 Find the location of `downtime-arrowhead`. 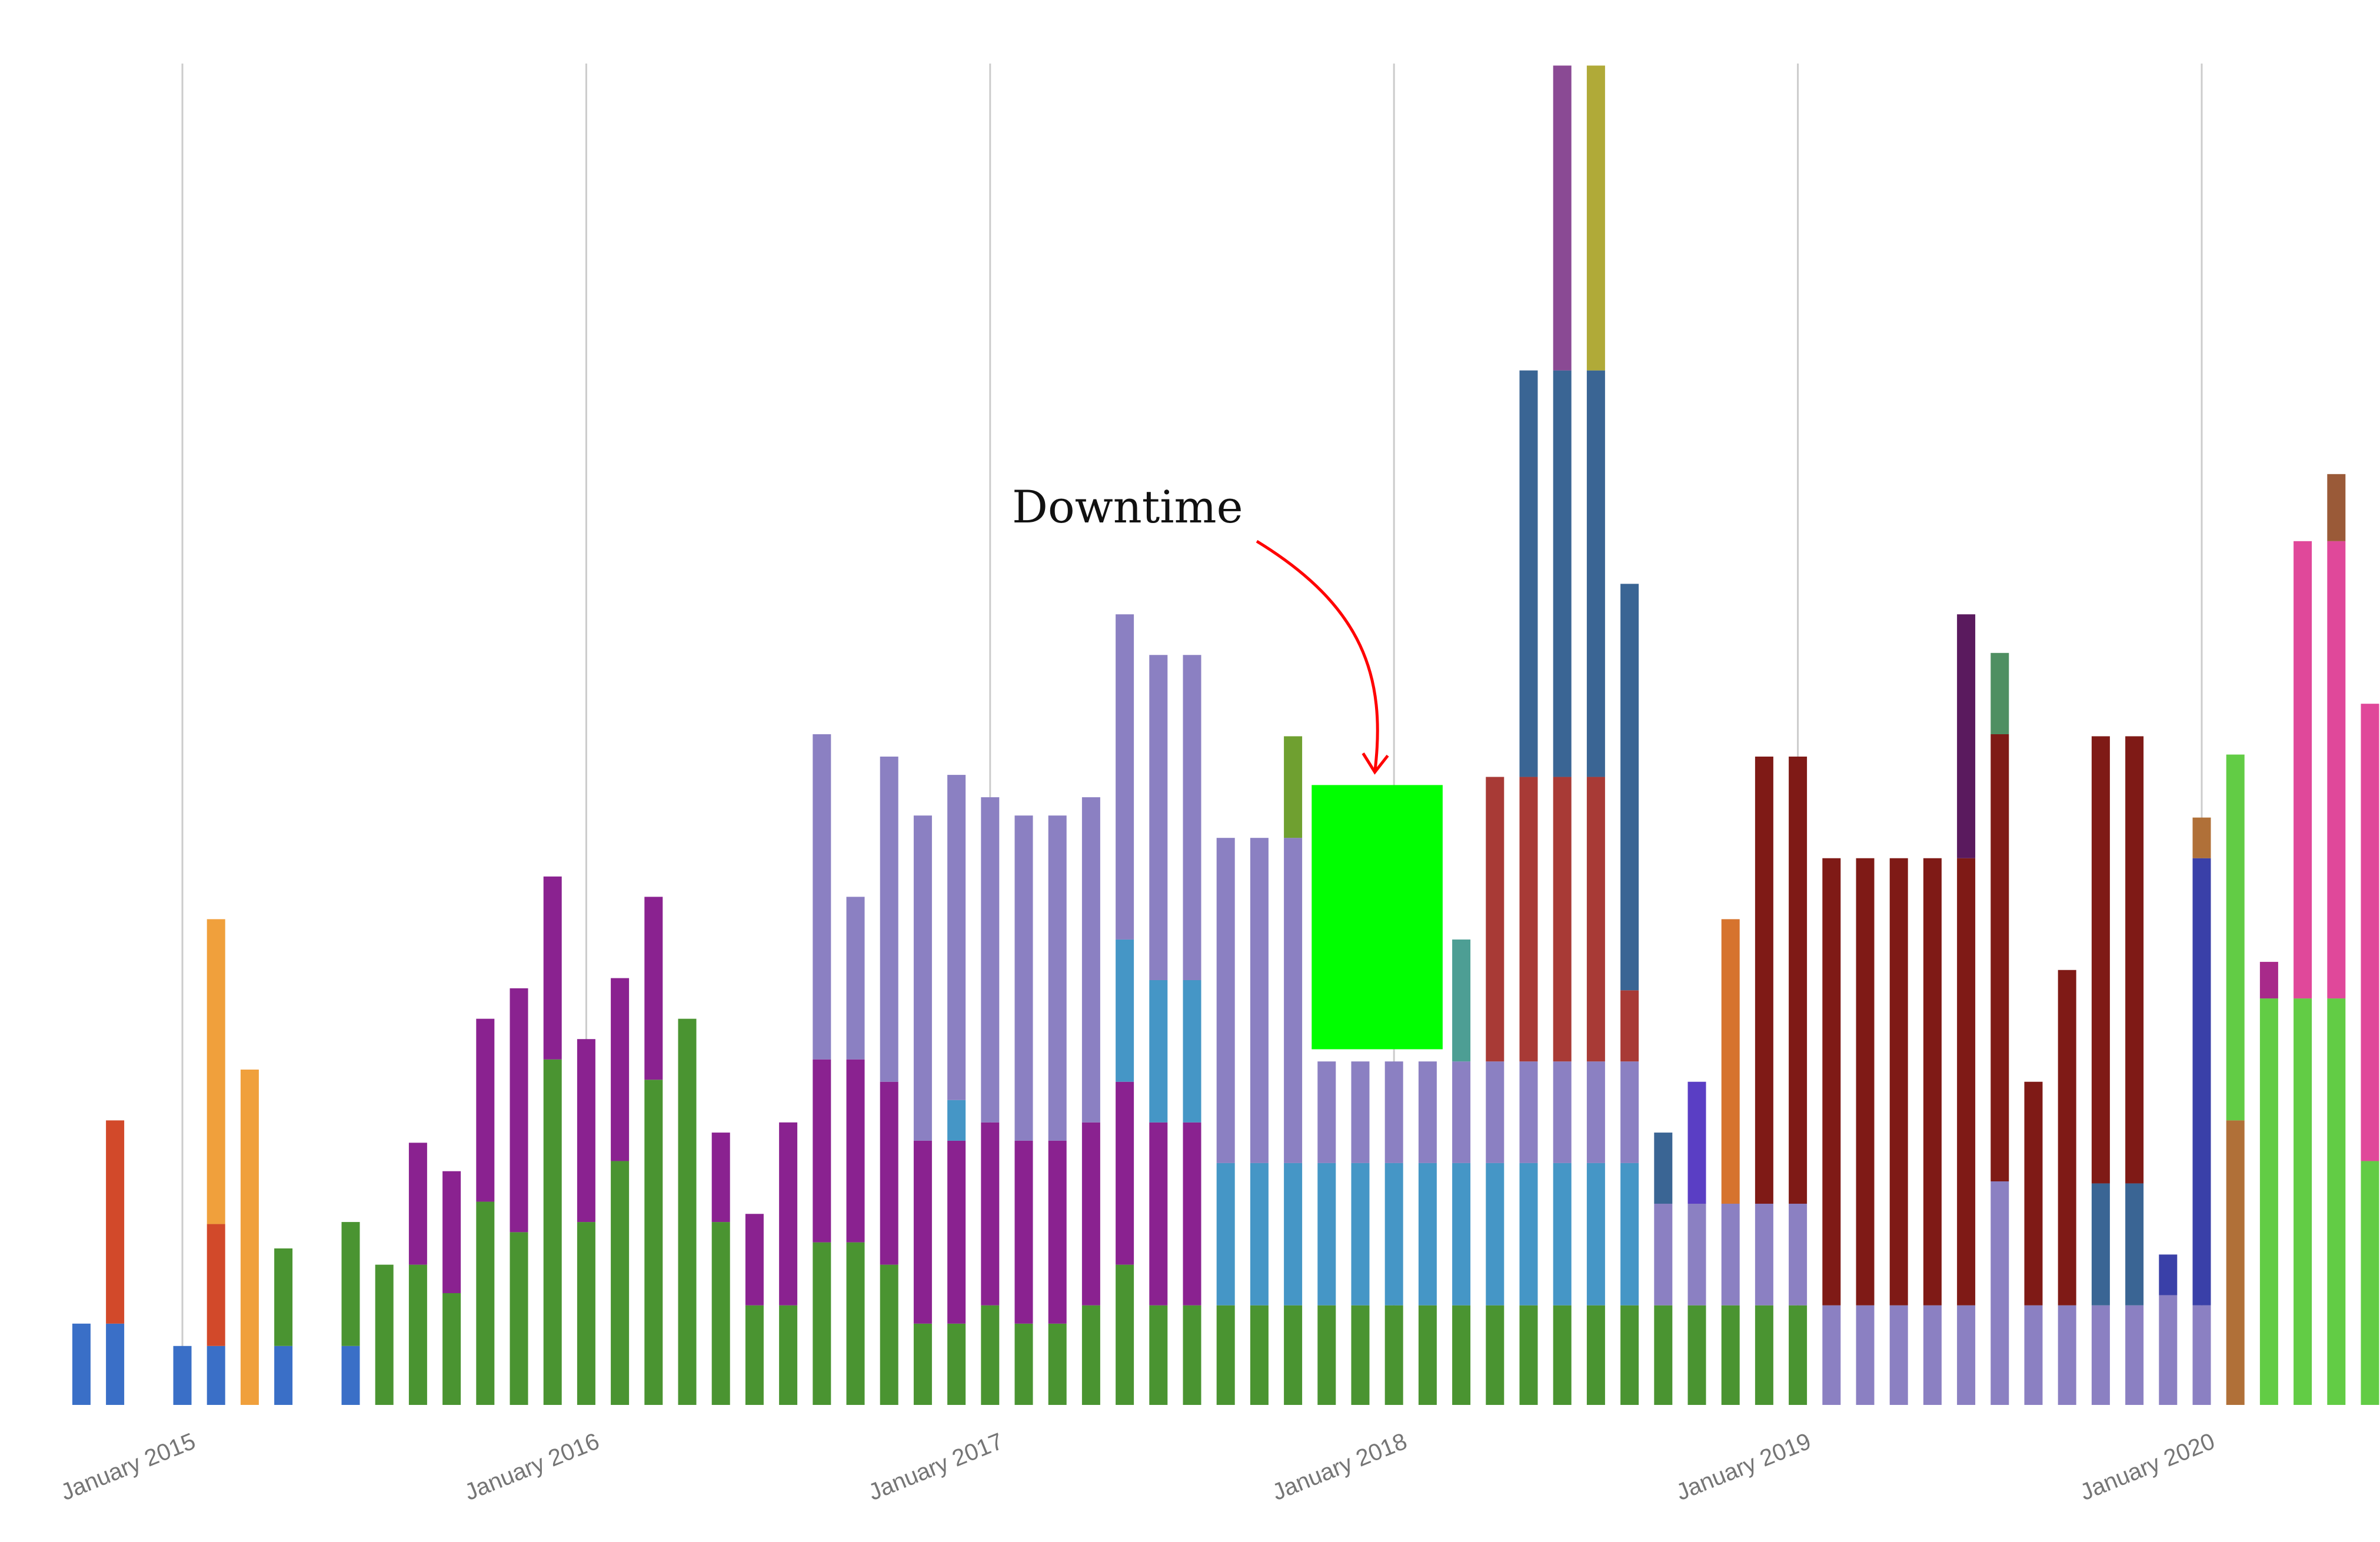

downtime-arrowhead is located at coordinates (1375, 763).